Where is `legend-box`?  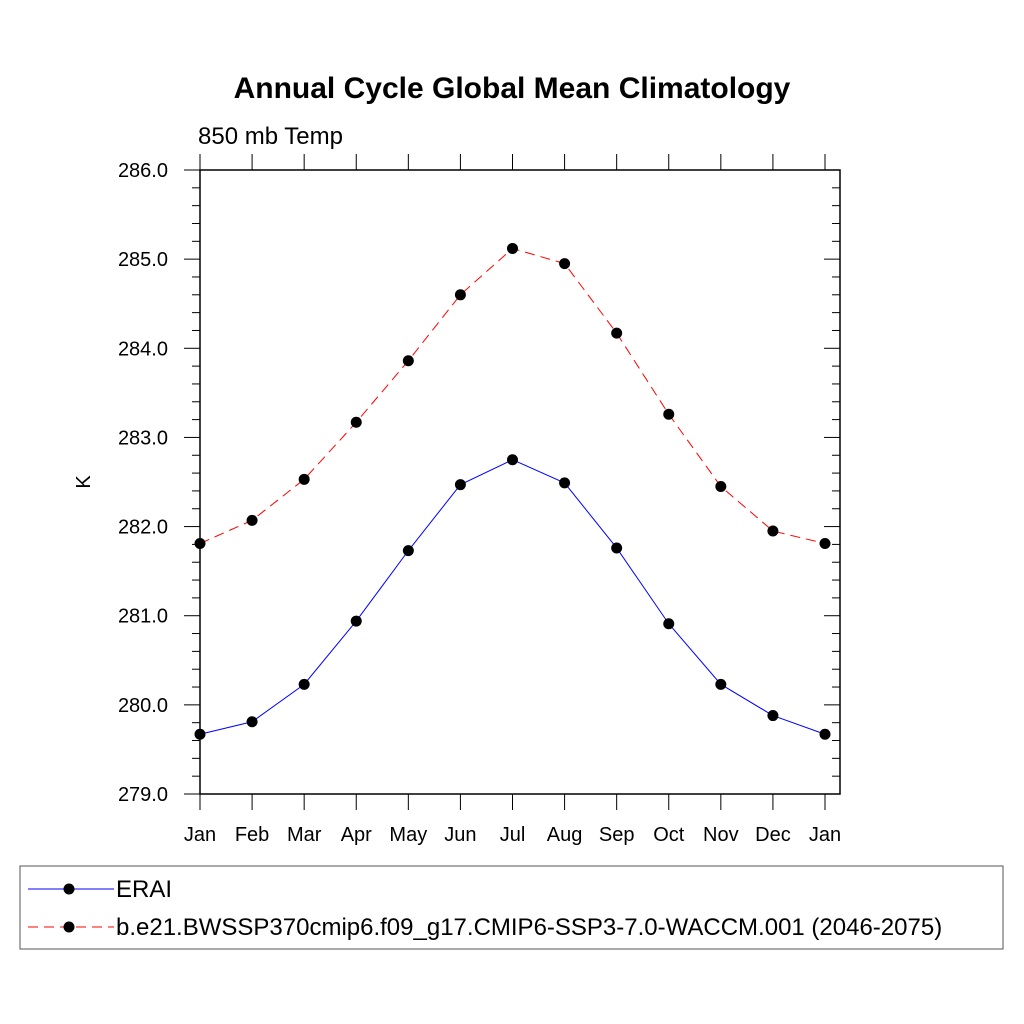
legend-box is located at coordinates (511, 907).